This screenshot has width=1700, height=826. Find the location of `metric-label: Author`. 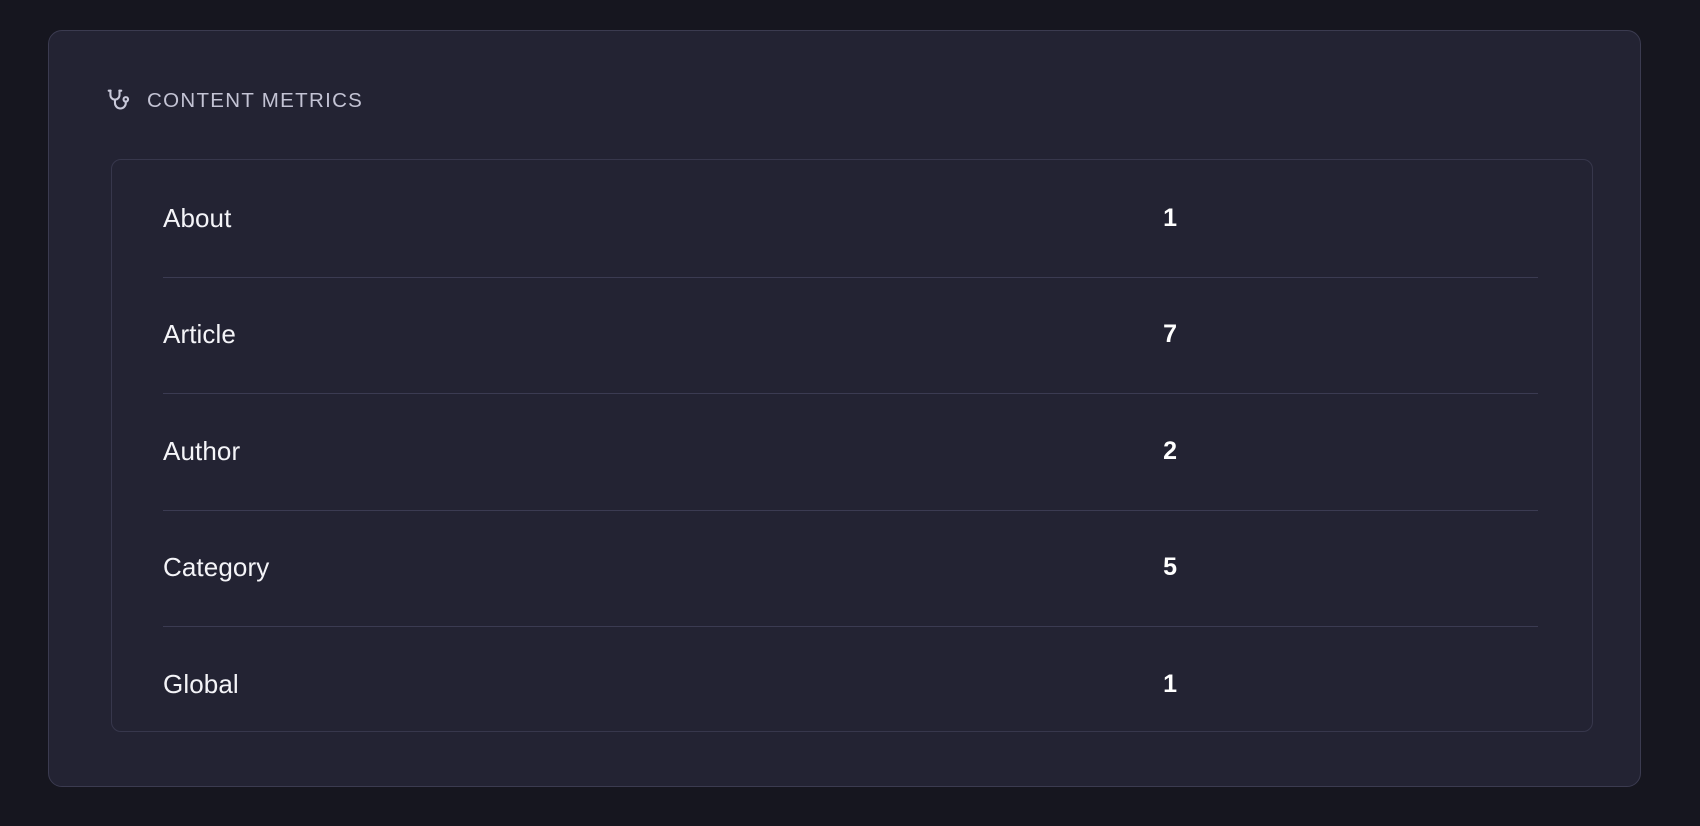

metric-label: Author is located at coordinates (202, 450).